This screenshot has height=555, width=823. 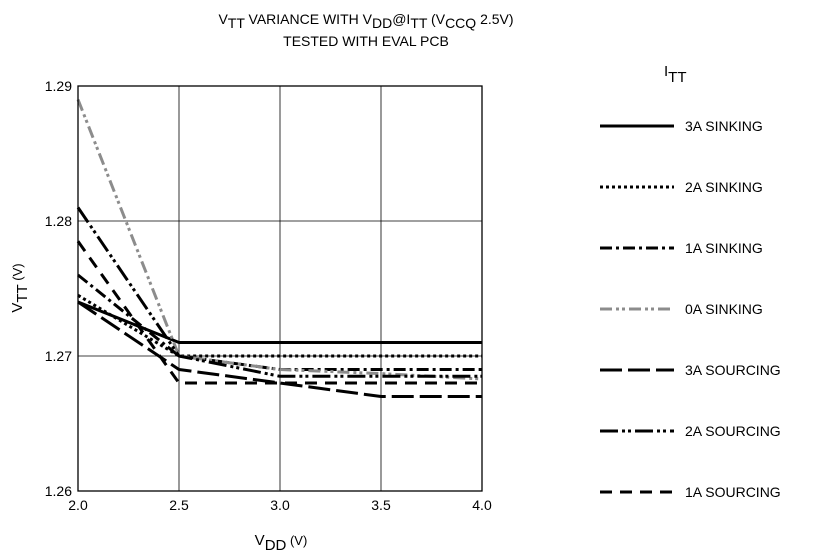 I want to click on legend-label: 3A SOURCING, so click(x=733, y=370).